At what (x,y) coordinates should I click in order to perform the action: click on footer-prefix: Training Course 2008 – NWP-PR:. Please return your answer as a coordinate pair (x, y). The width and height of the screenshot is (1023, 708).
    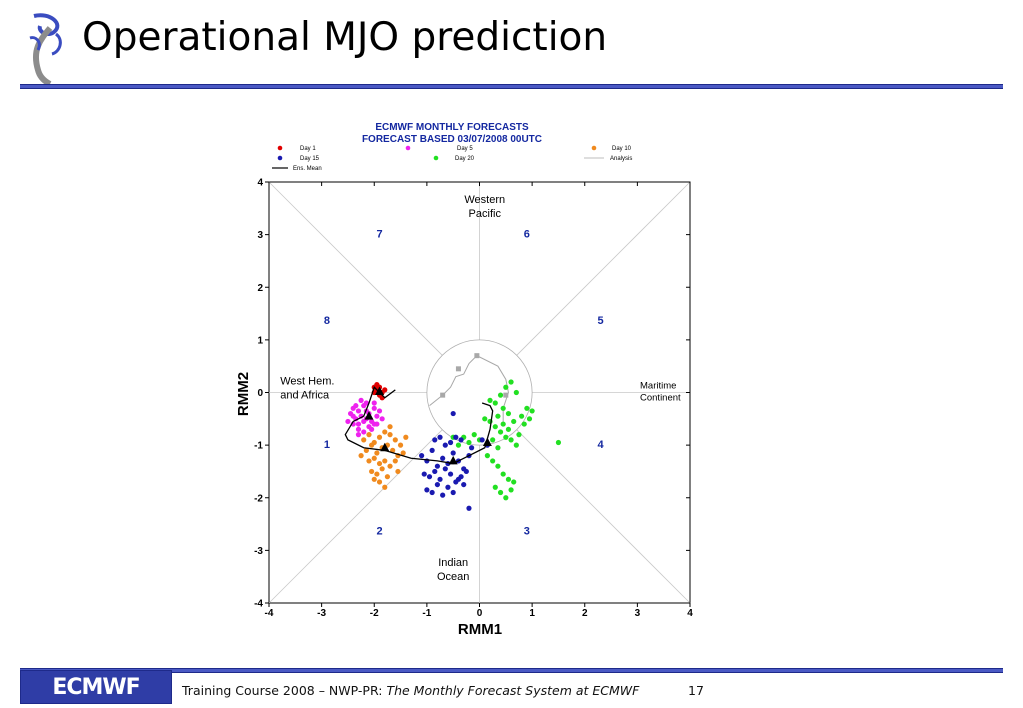
    Looking at the image, I should click on (284, 690).